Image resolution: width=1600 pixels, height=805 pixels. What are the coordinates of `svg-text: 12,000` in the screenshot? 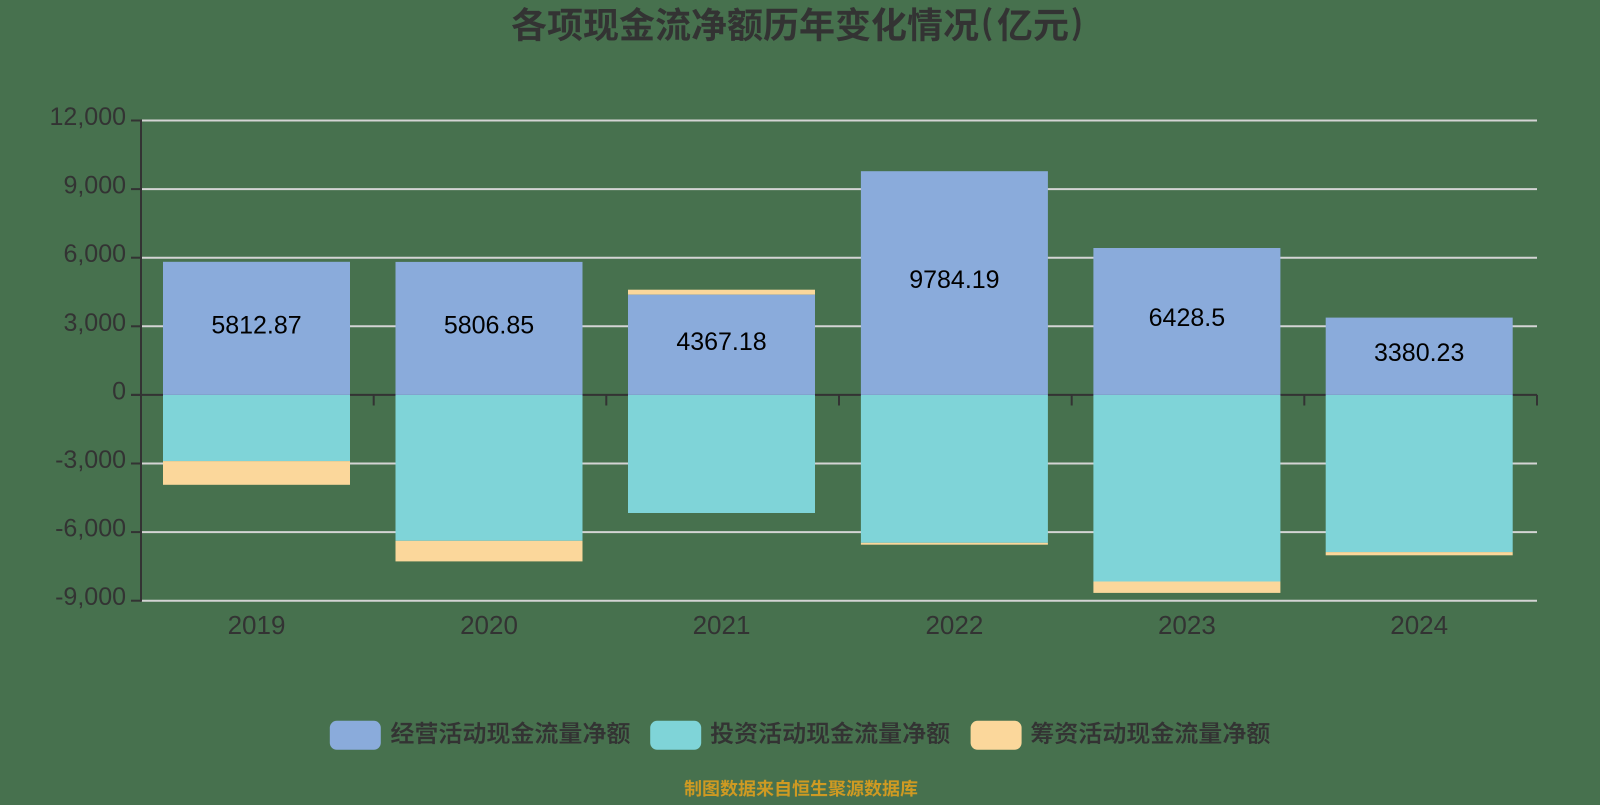 It's located at (88, 117).